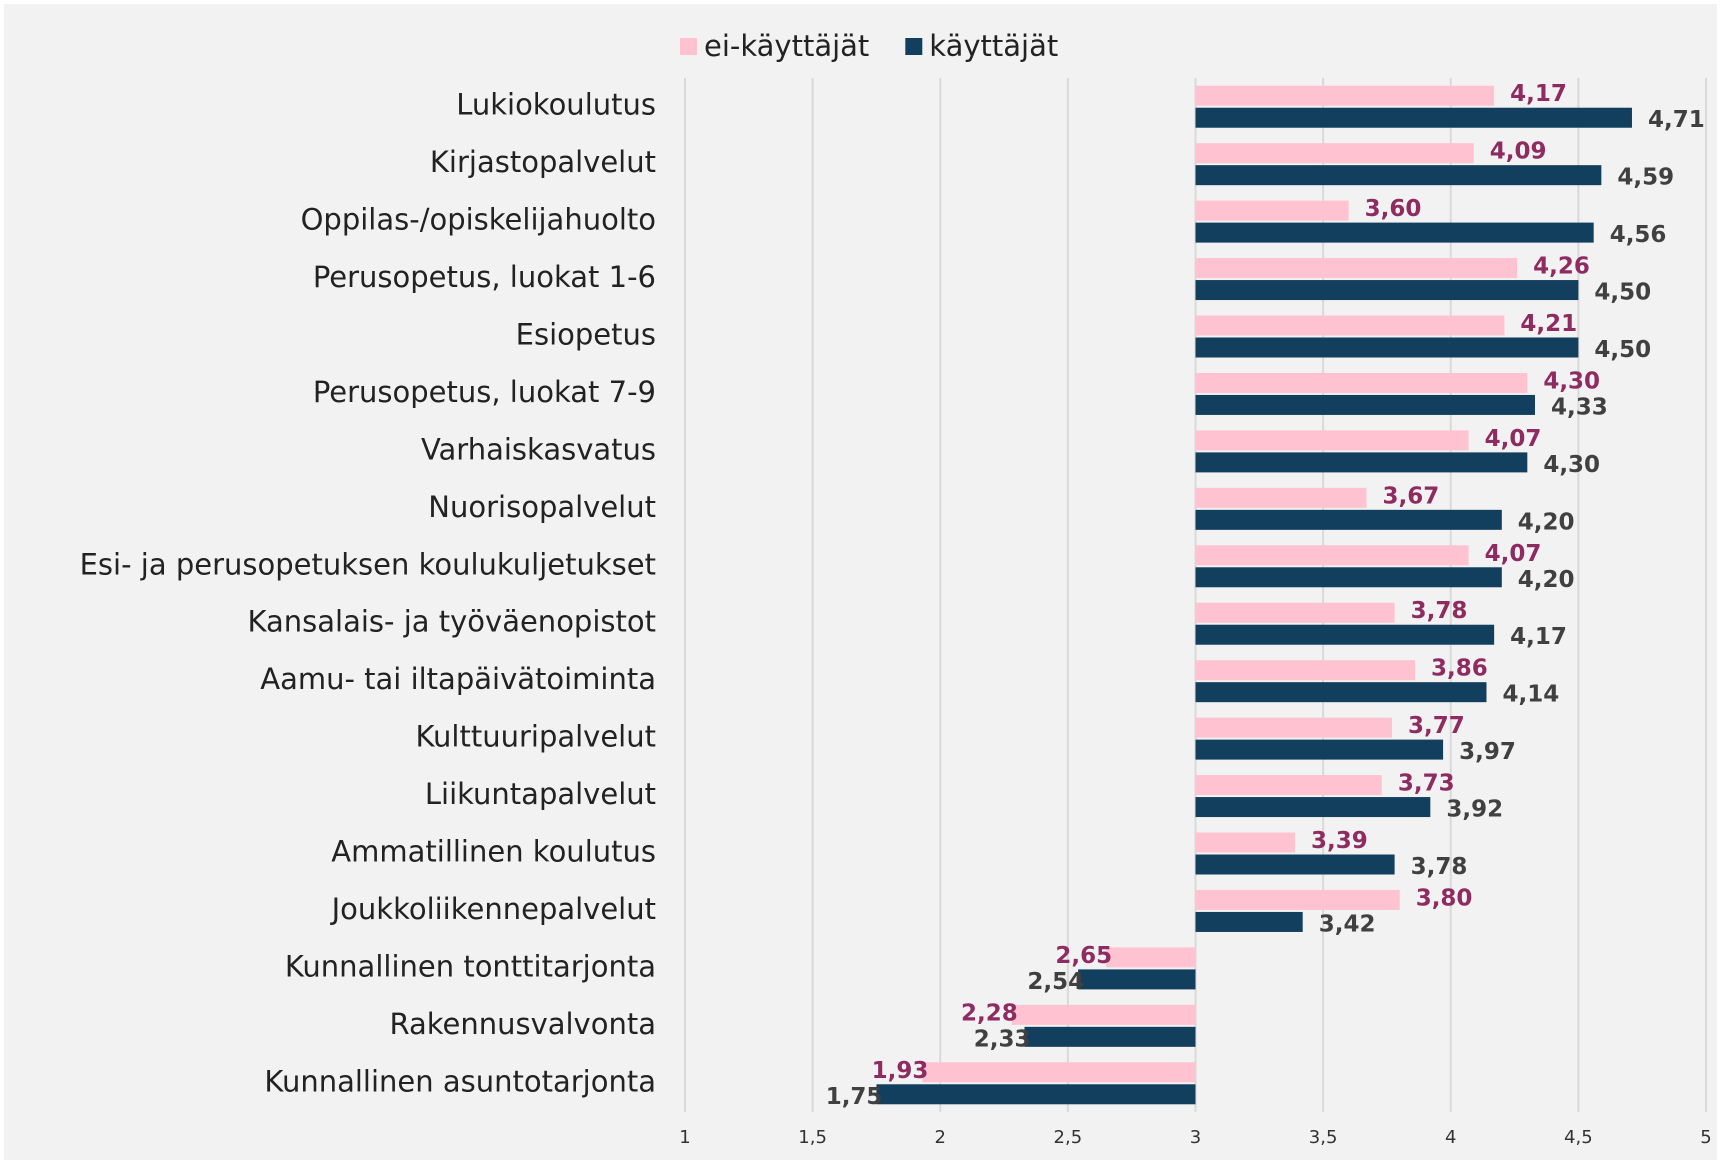  I want to click on value-label: 4,26, so click(1561, 267).